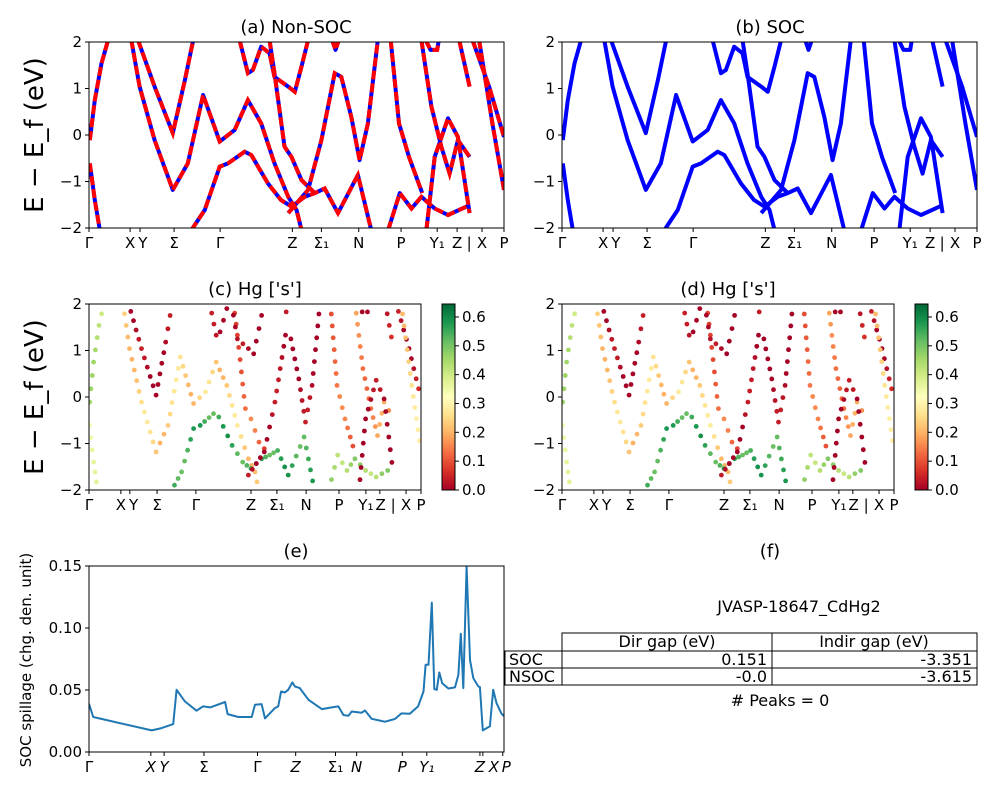 The width and height of the screenshot is (1000, 800). What do you see at coordinates (445, 112) in the screenshot?
I see `band-line-nsoc-dashed` at bounding box center [445, 112].